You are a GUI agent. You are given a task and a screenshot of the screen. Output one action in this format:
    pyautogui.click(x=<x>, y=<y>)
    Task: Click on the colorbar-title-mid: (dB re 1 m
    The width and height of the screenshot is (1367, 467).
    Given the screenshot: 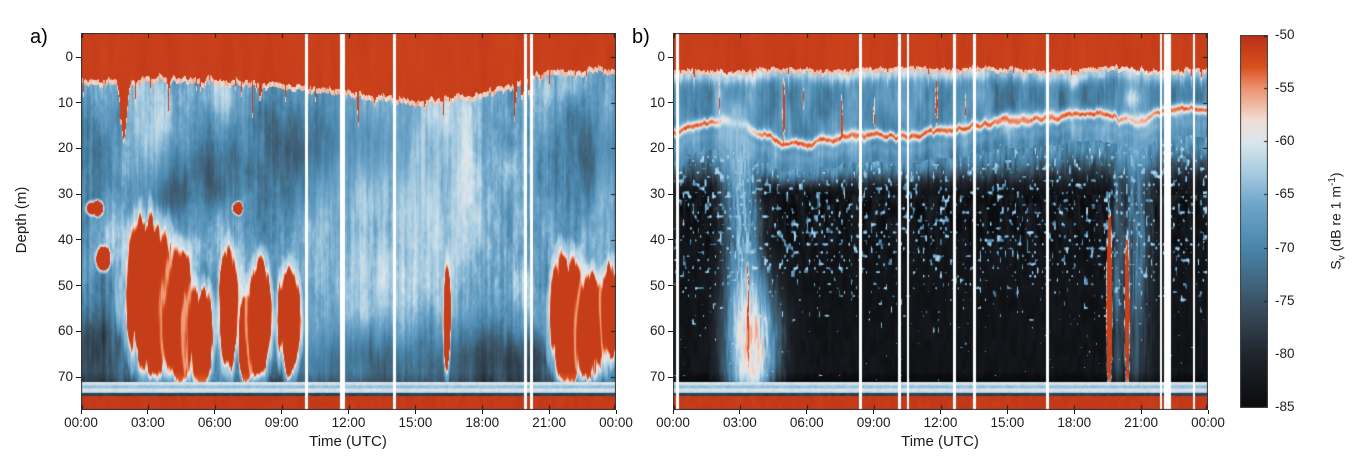 What is the action you would take?
    pyautogui.click(x=1335, y=221)
    